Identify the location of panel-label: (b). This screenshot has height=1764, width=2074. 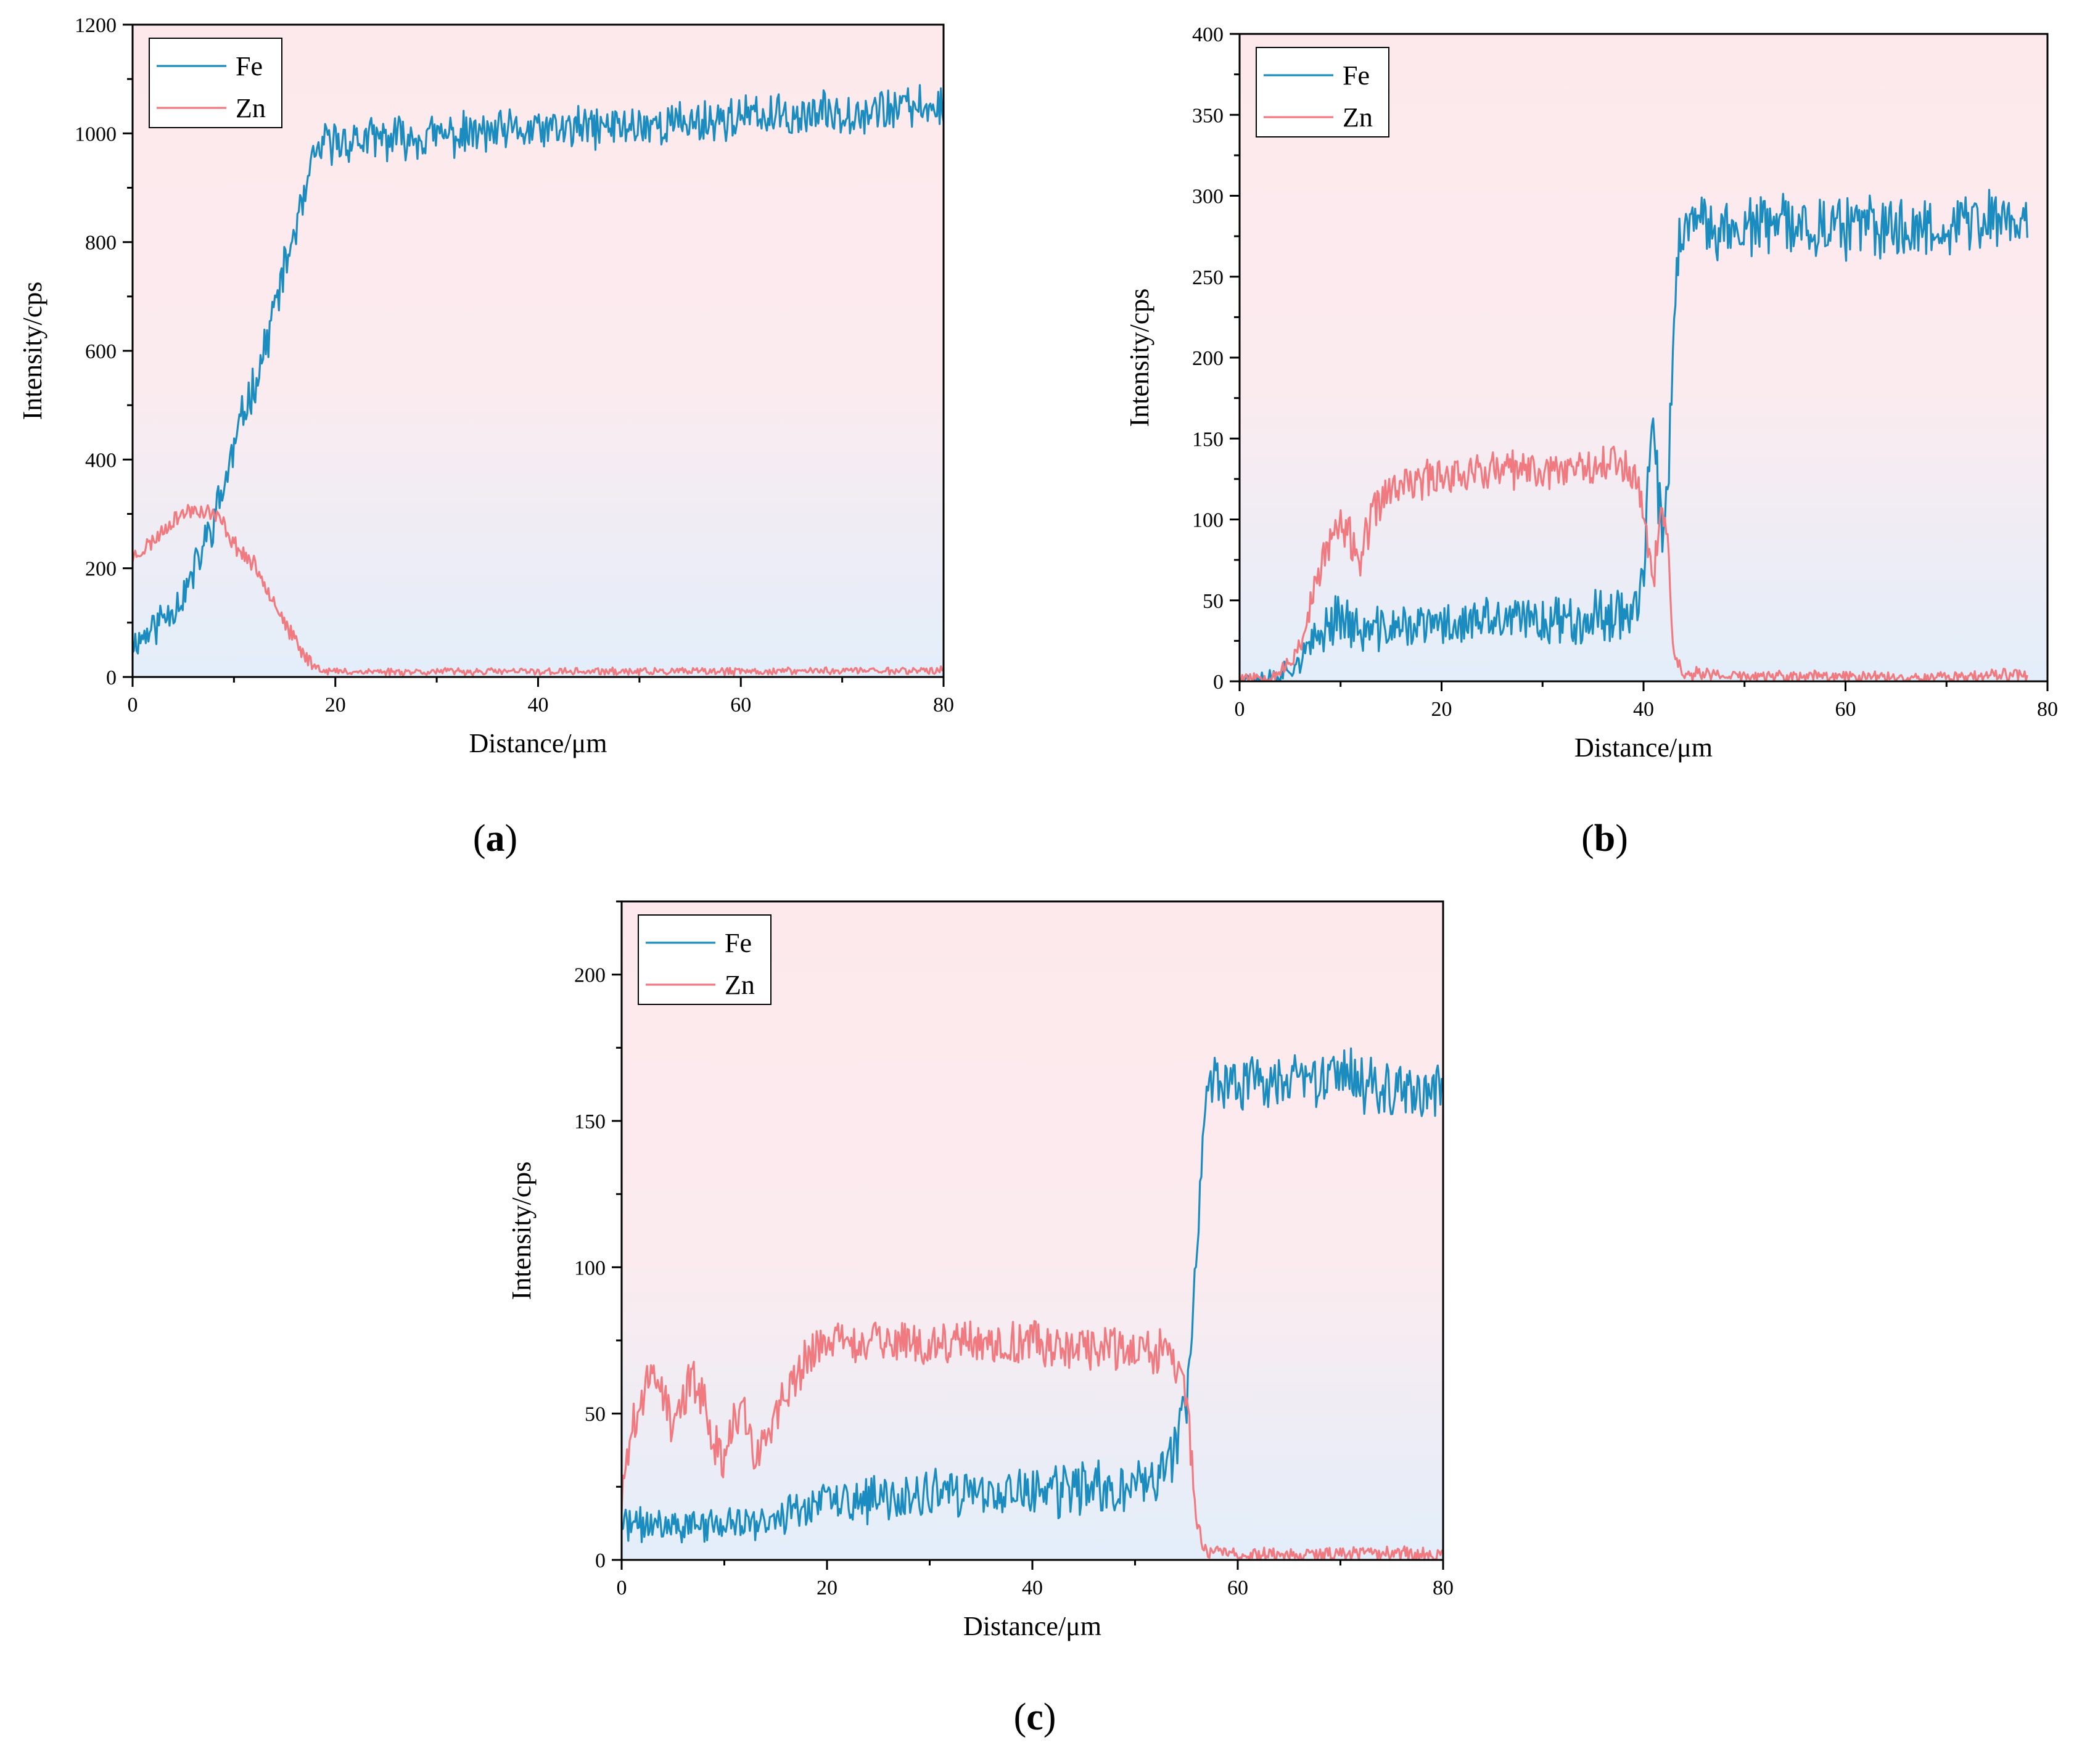
(1604, 838).